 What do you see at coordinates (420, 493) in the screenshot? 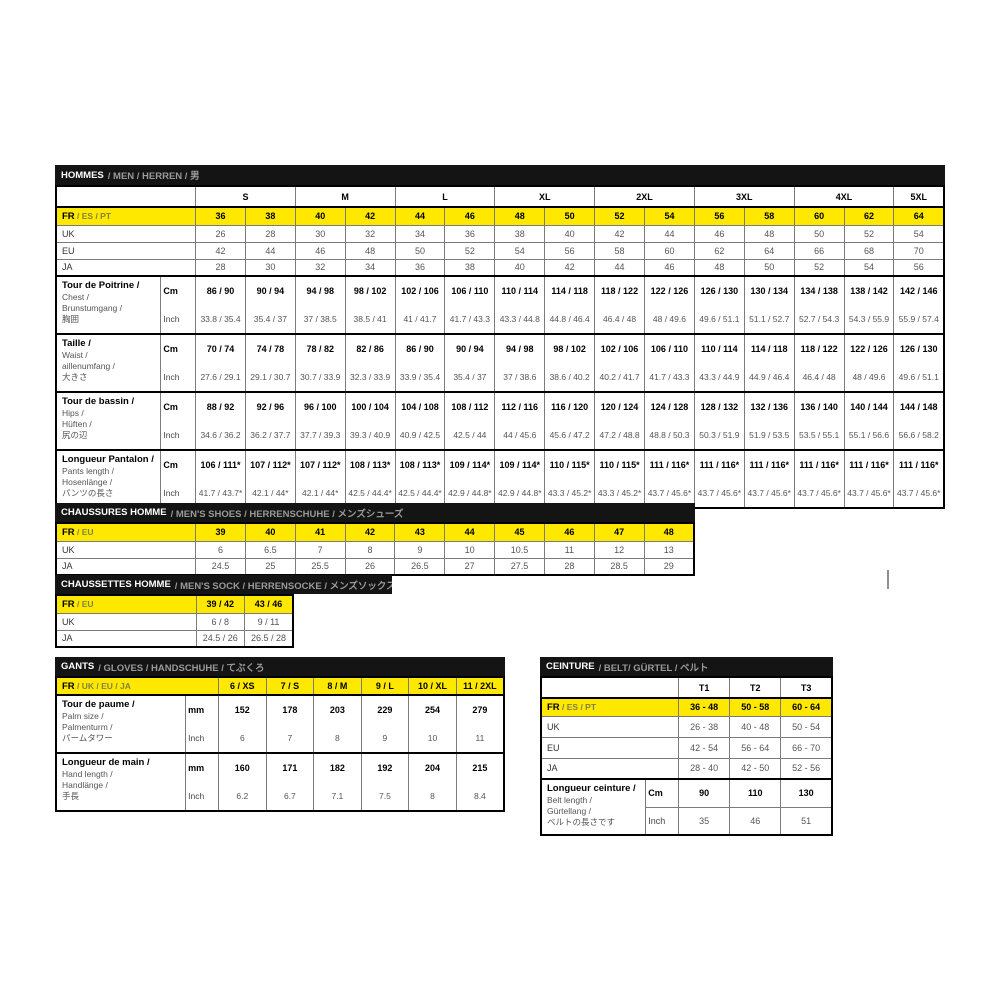
I see `inch-value: 42.5 / 44.4*` at bounding box center [420, 493].